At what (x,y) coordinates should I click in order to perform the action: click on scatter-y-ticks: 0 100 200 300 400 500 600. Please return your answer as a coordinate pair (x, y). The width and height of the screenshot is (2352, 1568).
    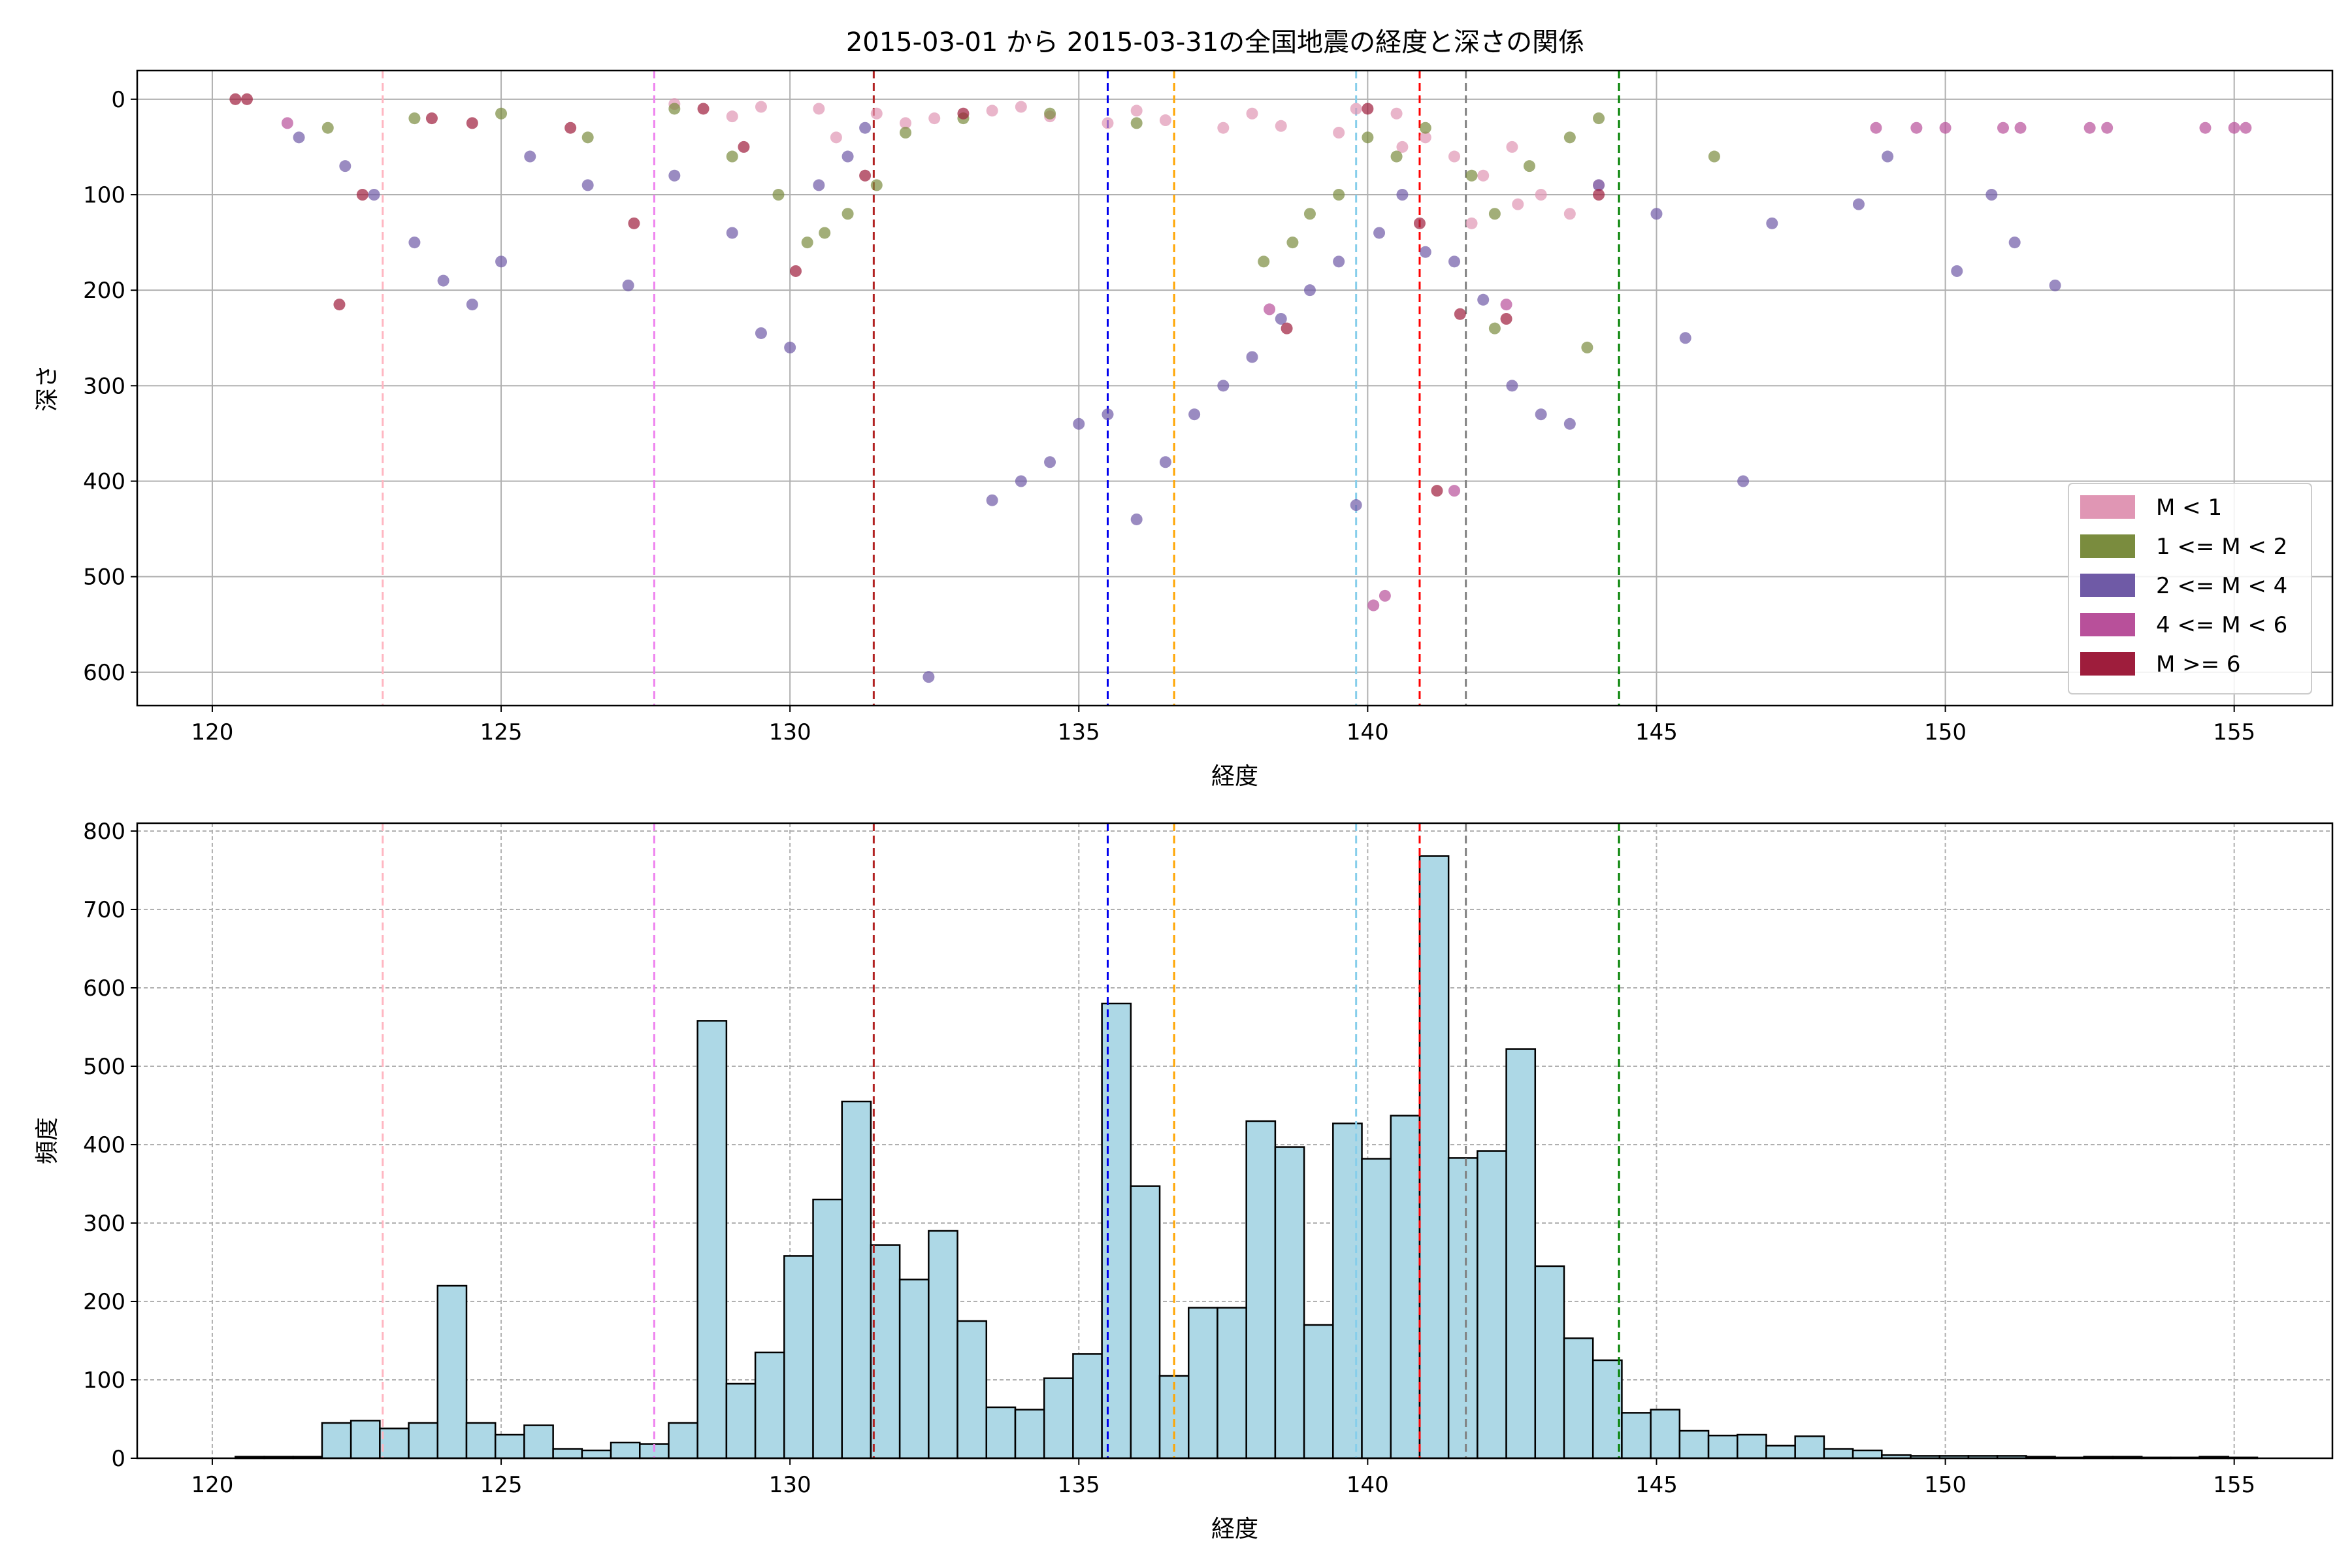
    Looking at the image, I should click on (110, 386).